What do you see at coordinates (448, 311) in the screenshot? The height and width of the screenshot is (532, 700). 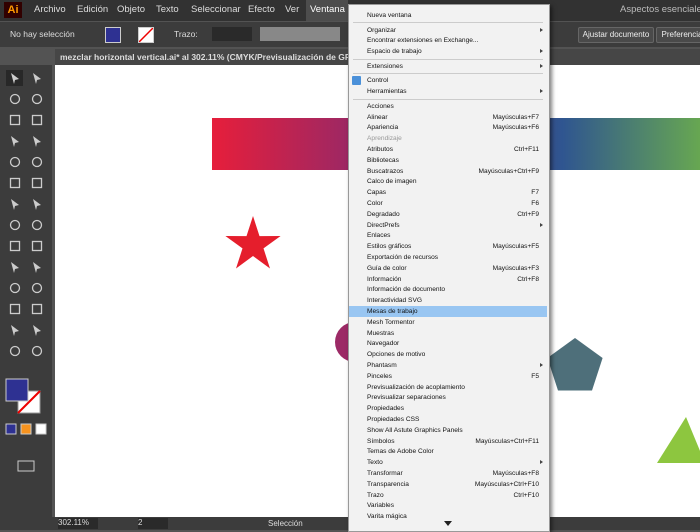 I see `menu-item: Mesas de trabajo` at bounding box center [448, 311].